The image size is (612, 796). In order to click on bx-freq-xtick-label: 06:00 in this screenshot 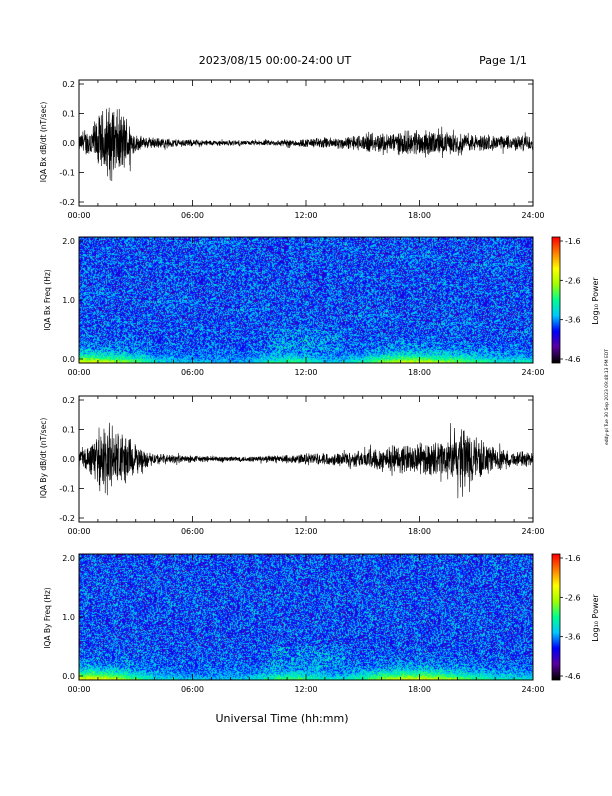, I will do `click(192, 372)`.